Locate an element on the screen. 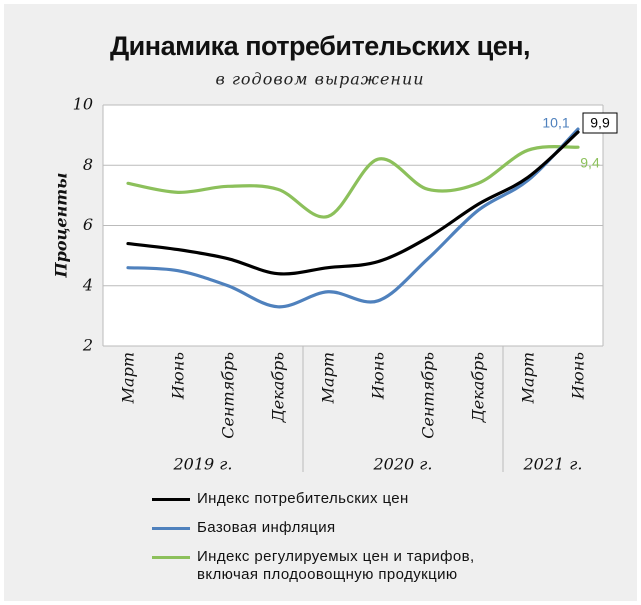 The height and width of the screenshot is (605, 641). y-tick-label: 10 is located at coordinates (83, 104).